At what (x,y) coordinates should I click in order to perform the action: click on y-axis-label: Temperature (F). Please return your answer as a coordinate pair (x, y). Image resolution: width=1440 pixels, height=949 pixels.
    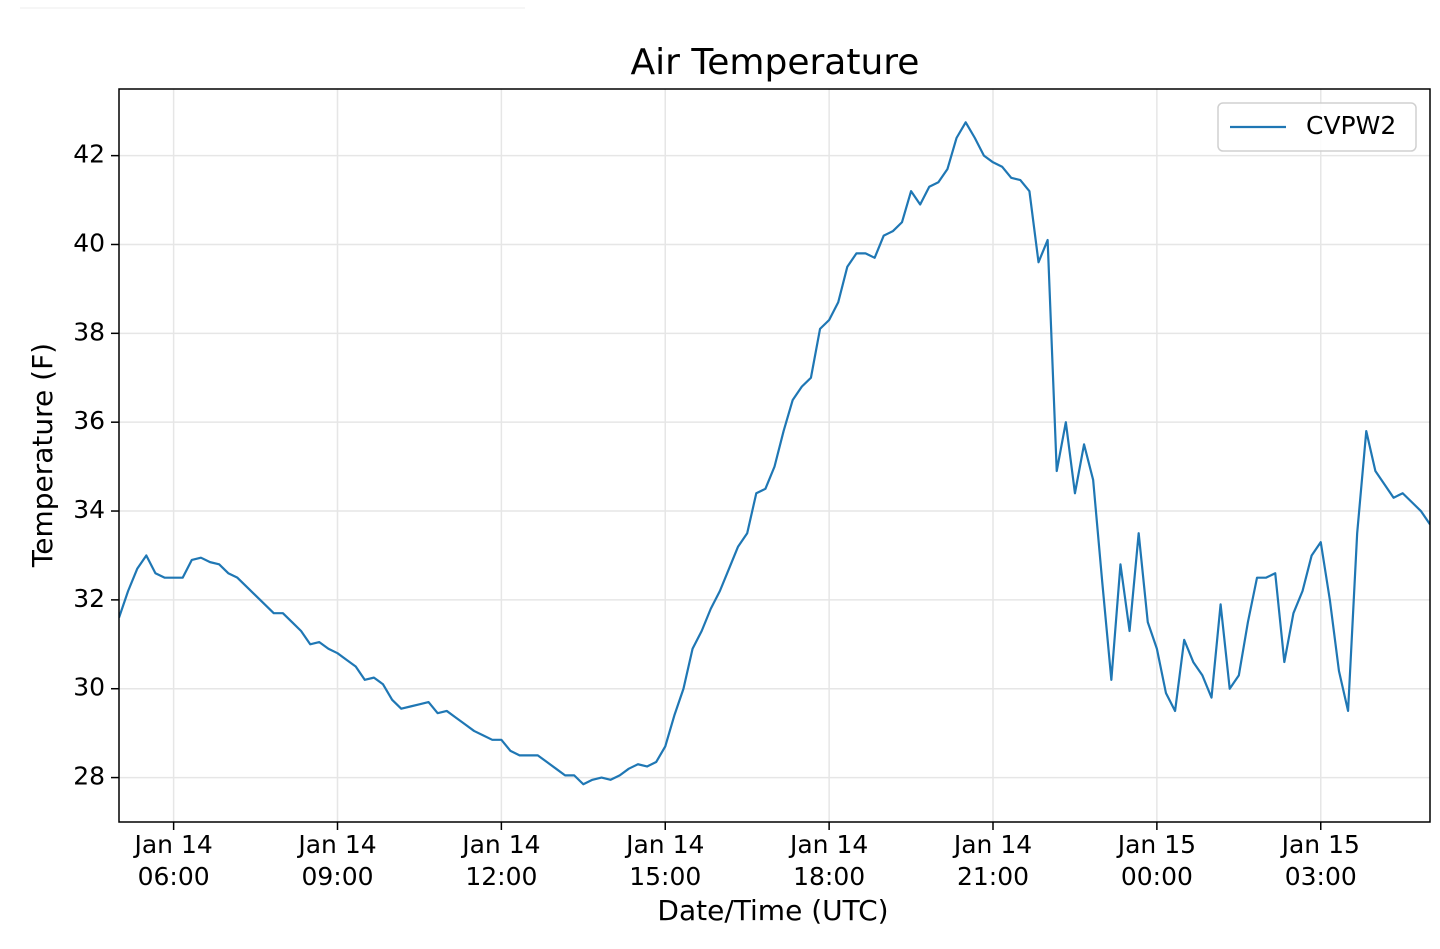
    Looking at the image, I should click on (42, 455).